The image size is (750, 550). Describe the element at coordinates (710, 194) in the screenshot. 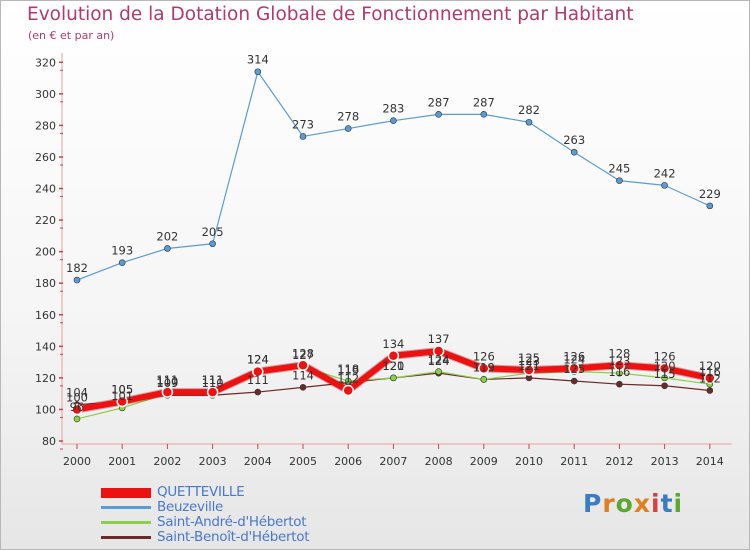

I see `data-label: 229` at that location.